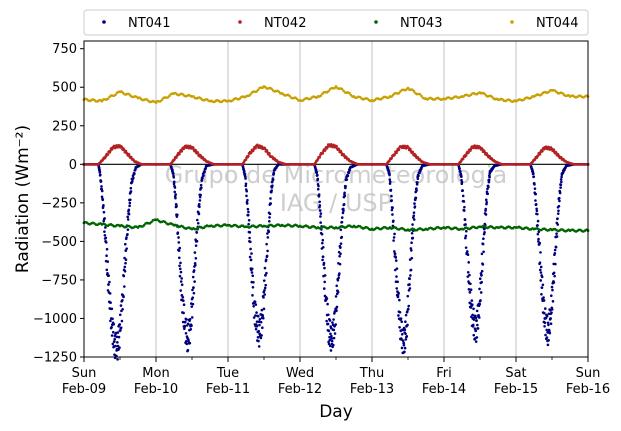 The height and width of the screenshot is (431, 621). Describe the element at coordinates (55, 358) in the screenshot. I see `y-tick-label-0: −1250` at that location.